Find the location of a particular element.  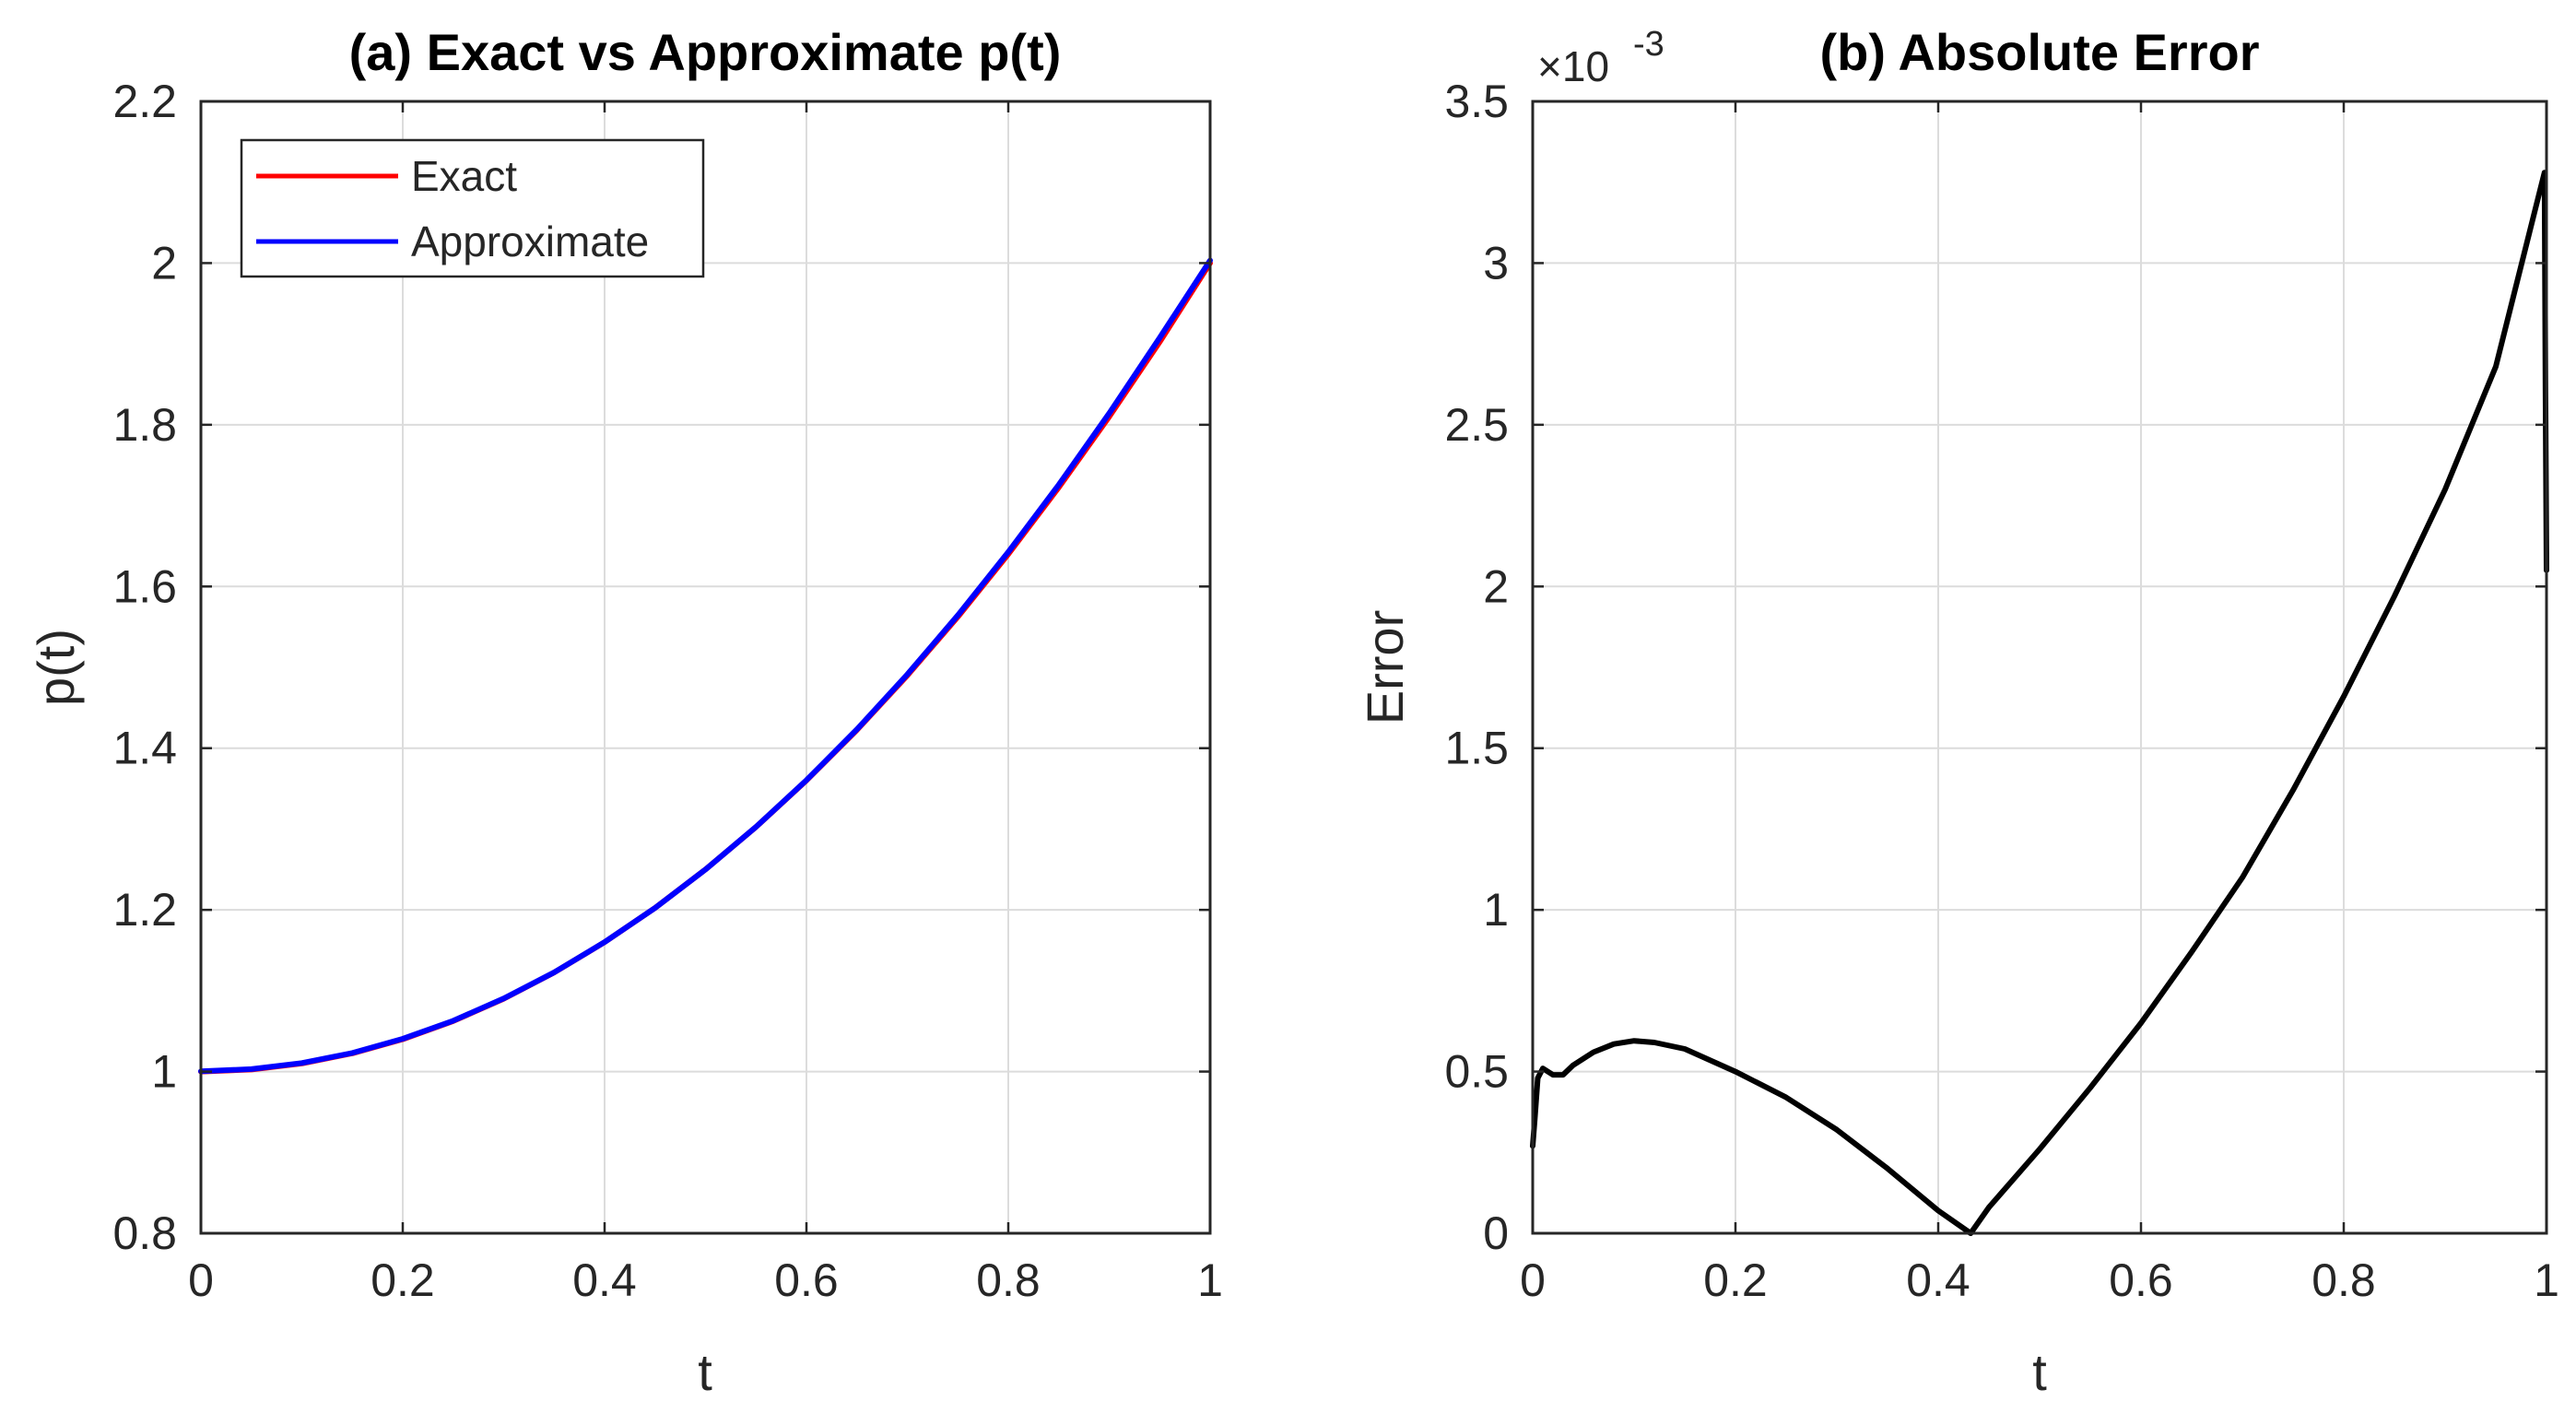

legend-box is located at coordinates (472, 208).